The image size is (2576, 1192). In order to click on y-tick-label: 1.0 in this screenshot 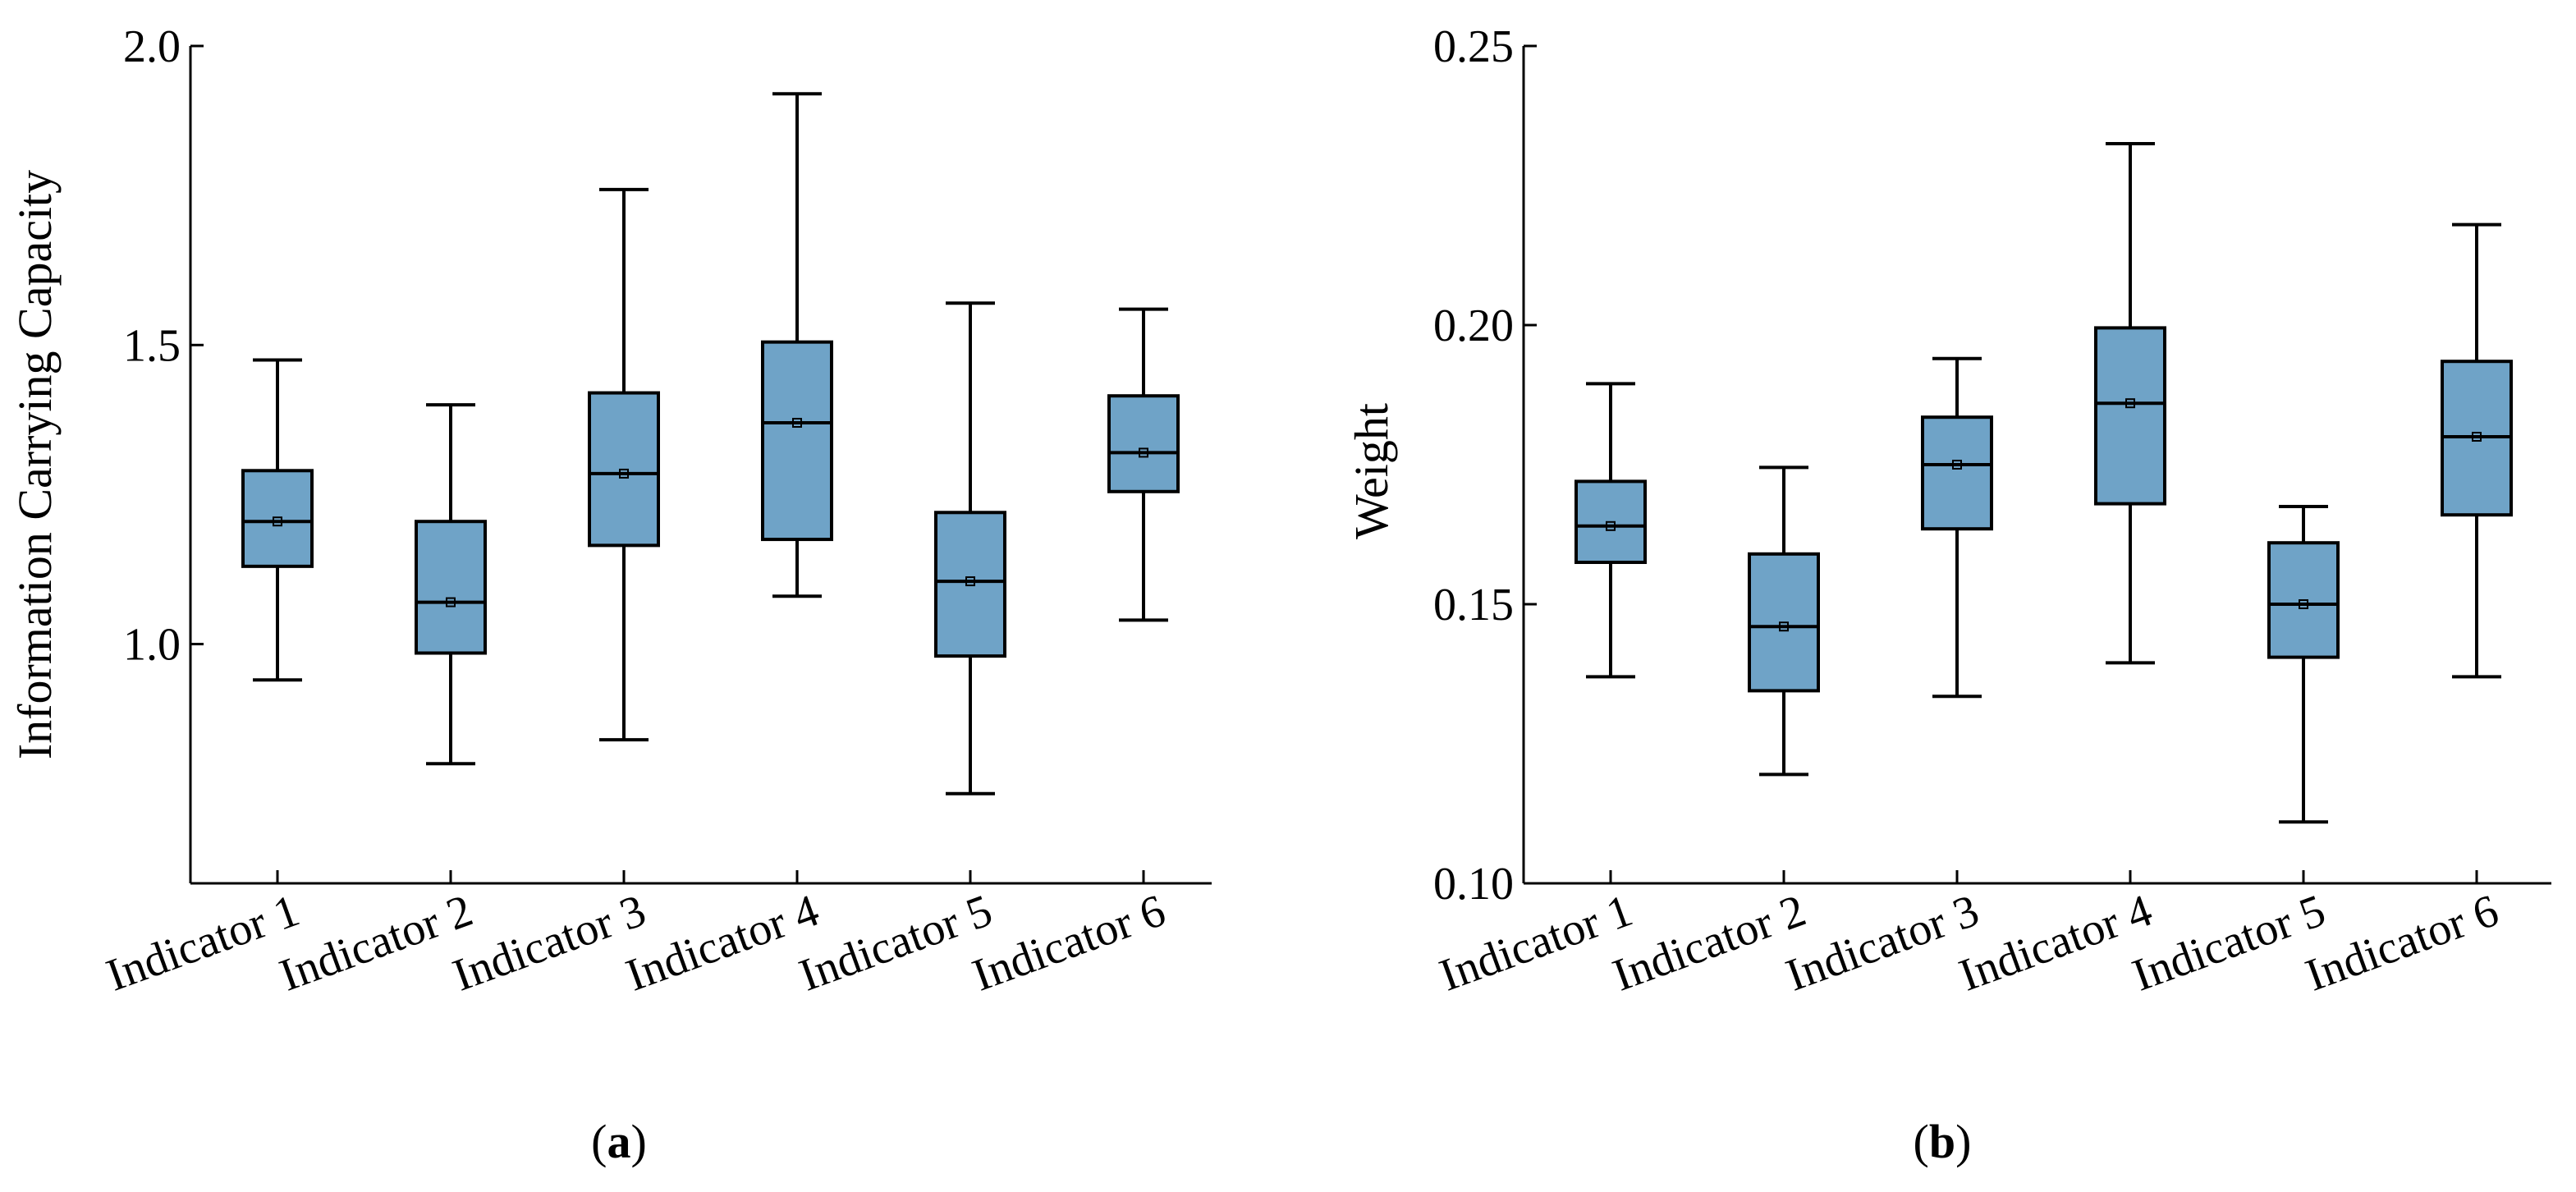, I will do `click(152, 645)`.